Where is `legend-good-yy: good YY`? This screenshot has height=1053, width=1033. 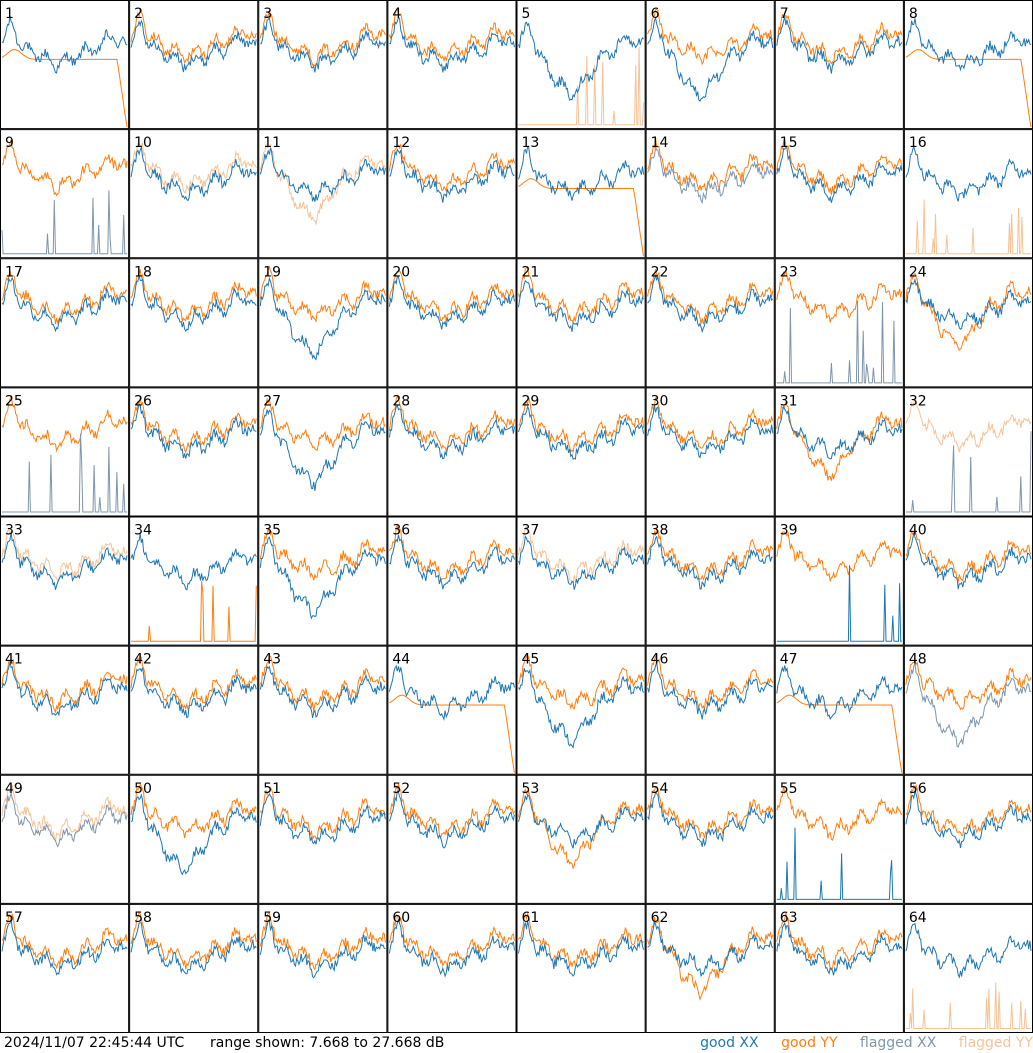 legend-good-yy: good YY is located at coordinates (809, 1043).